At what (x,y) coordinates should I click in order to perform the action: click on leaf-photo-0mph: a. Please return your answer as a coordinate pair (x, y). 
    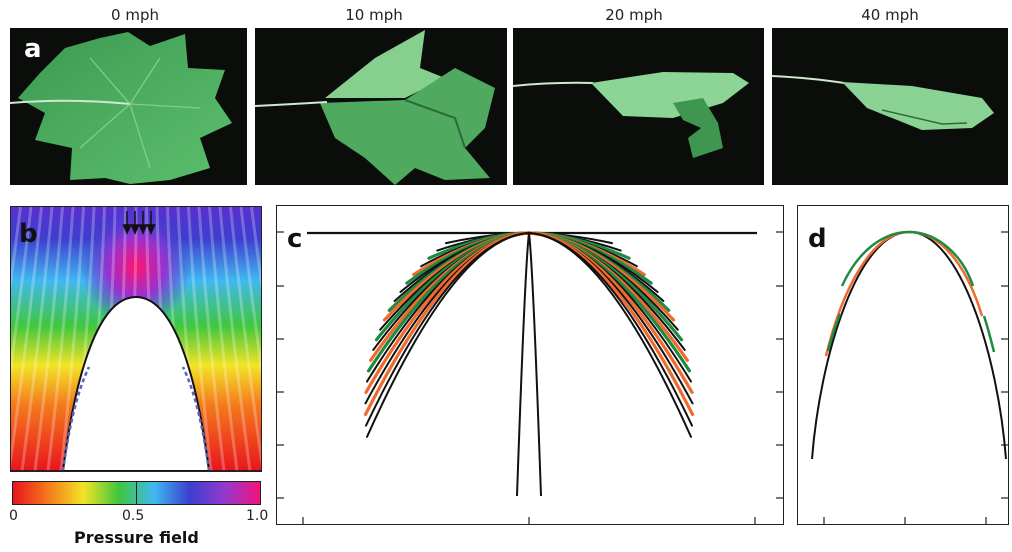
    Looking at the image, I should click on (128, 106).